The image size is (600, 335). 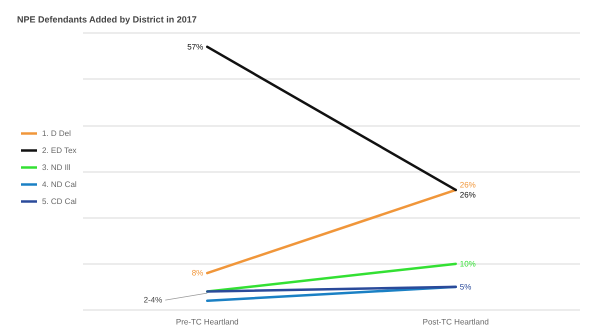 What do you see at coordinates (153, 300) in the screenshot?
I see `annotation: 2-4%` at bounding box center [153, 300].